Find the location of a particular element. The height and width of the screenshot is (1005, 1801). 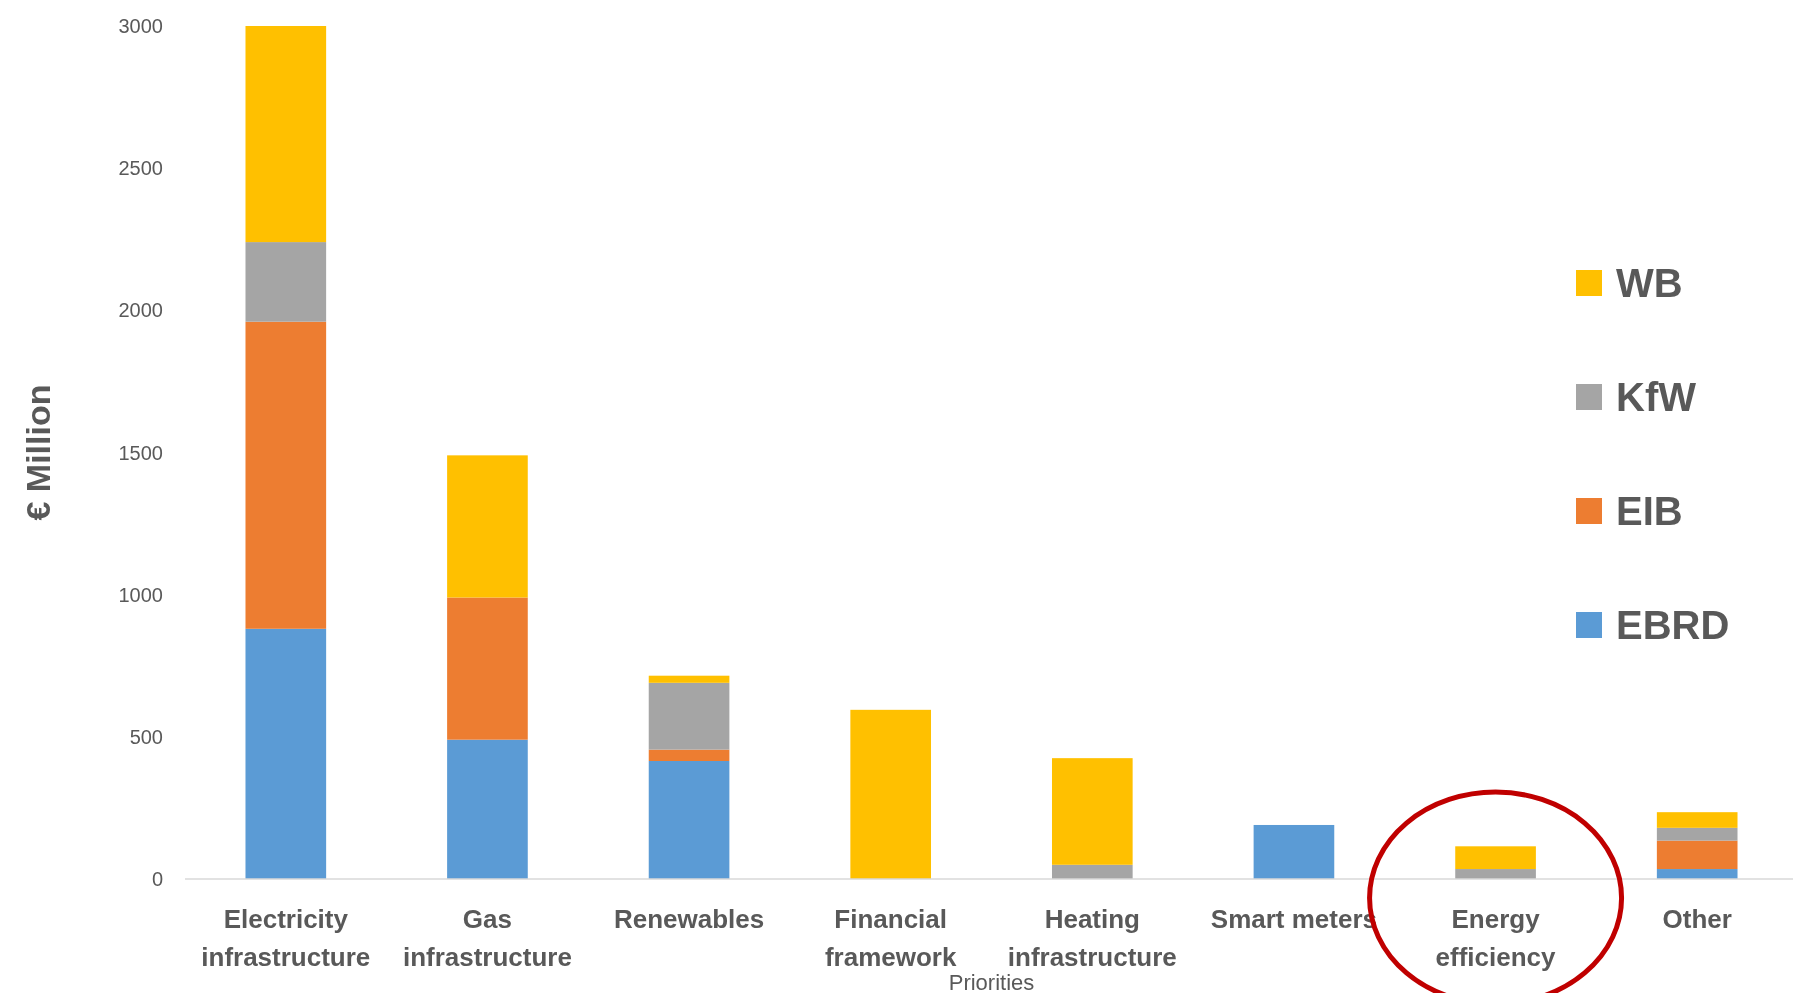

y-tick-label: 2500 is located at coordinates (140, 168).